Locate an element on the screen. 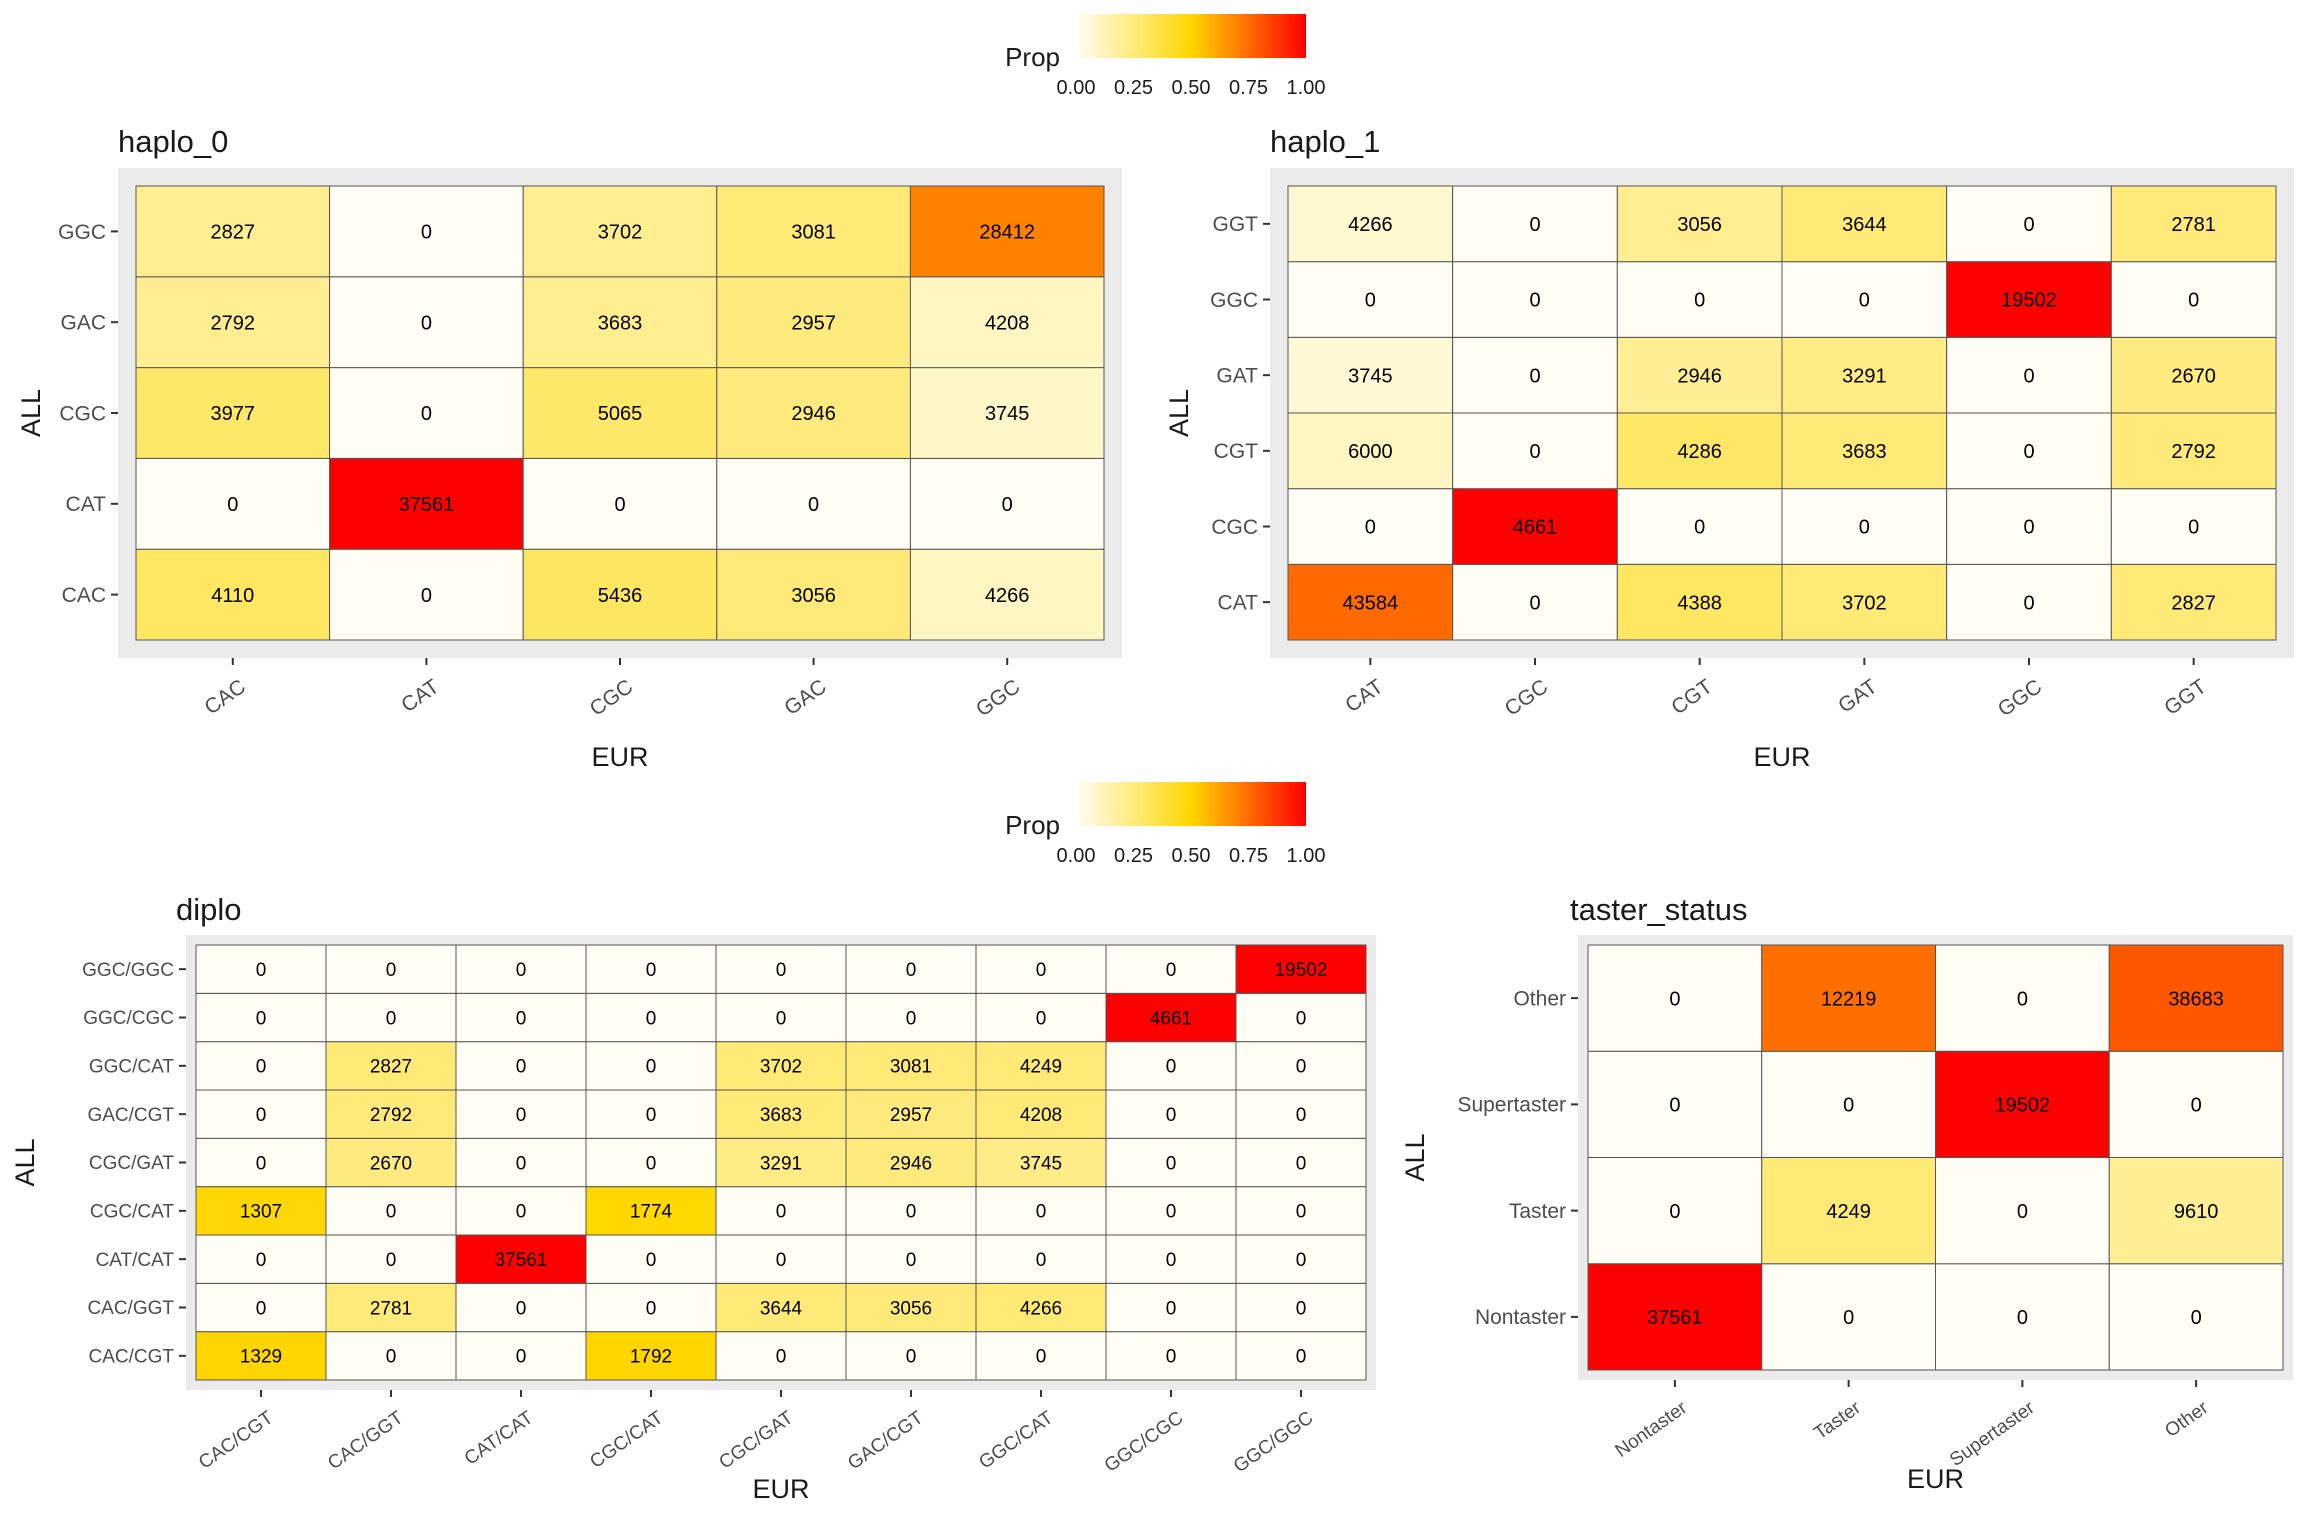 The image size is (2304, 1536). y-tick-label: CAC/GGT is located at coordinates (130, 1308).